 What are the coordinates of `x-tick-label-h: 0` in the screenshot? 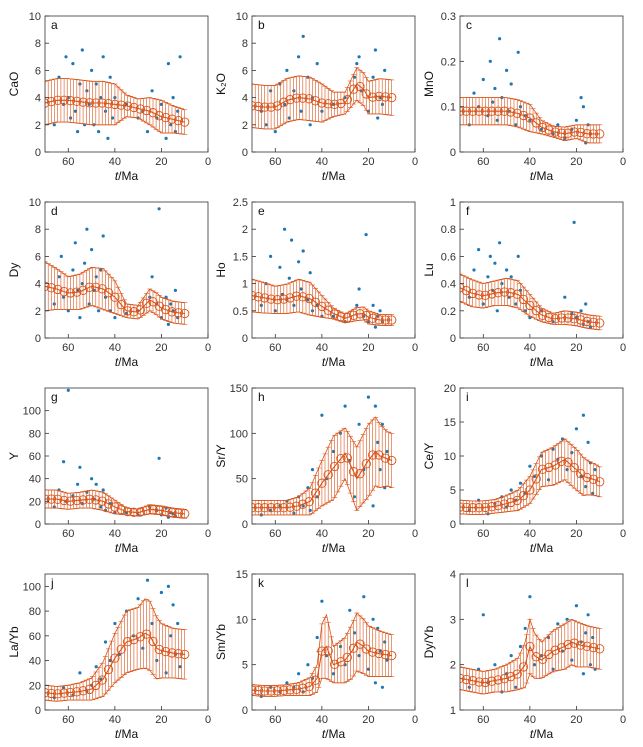 It's located at (415, 534).